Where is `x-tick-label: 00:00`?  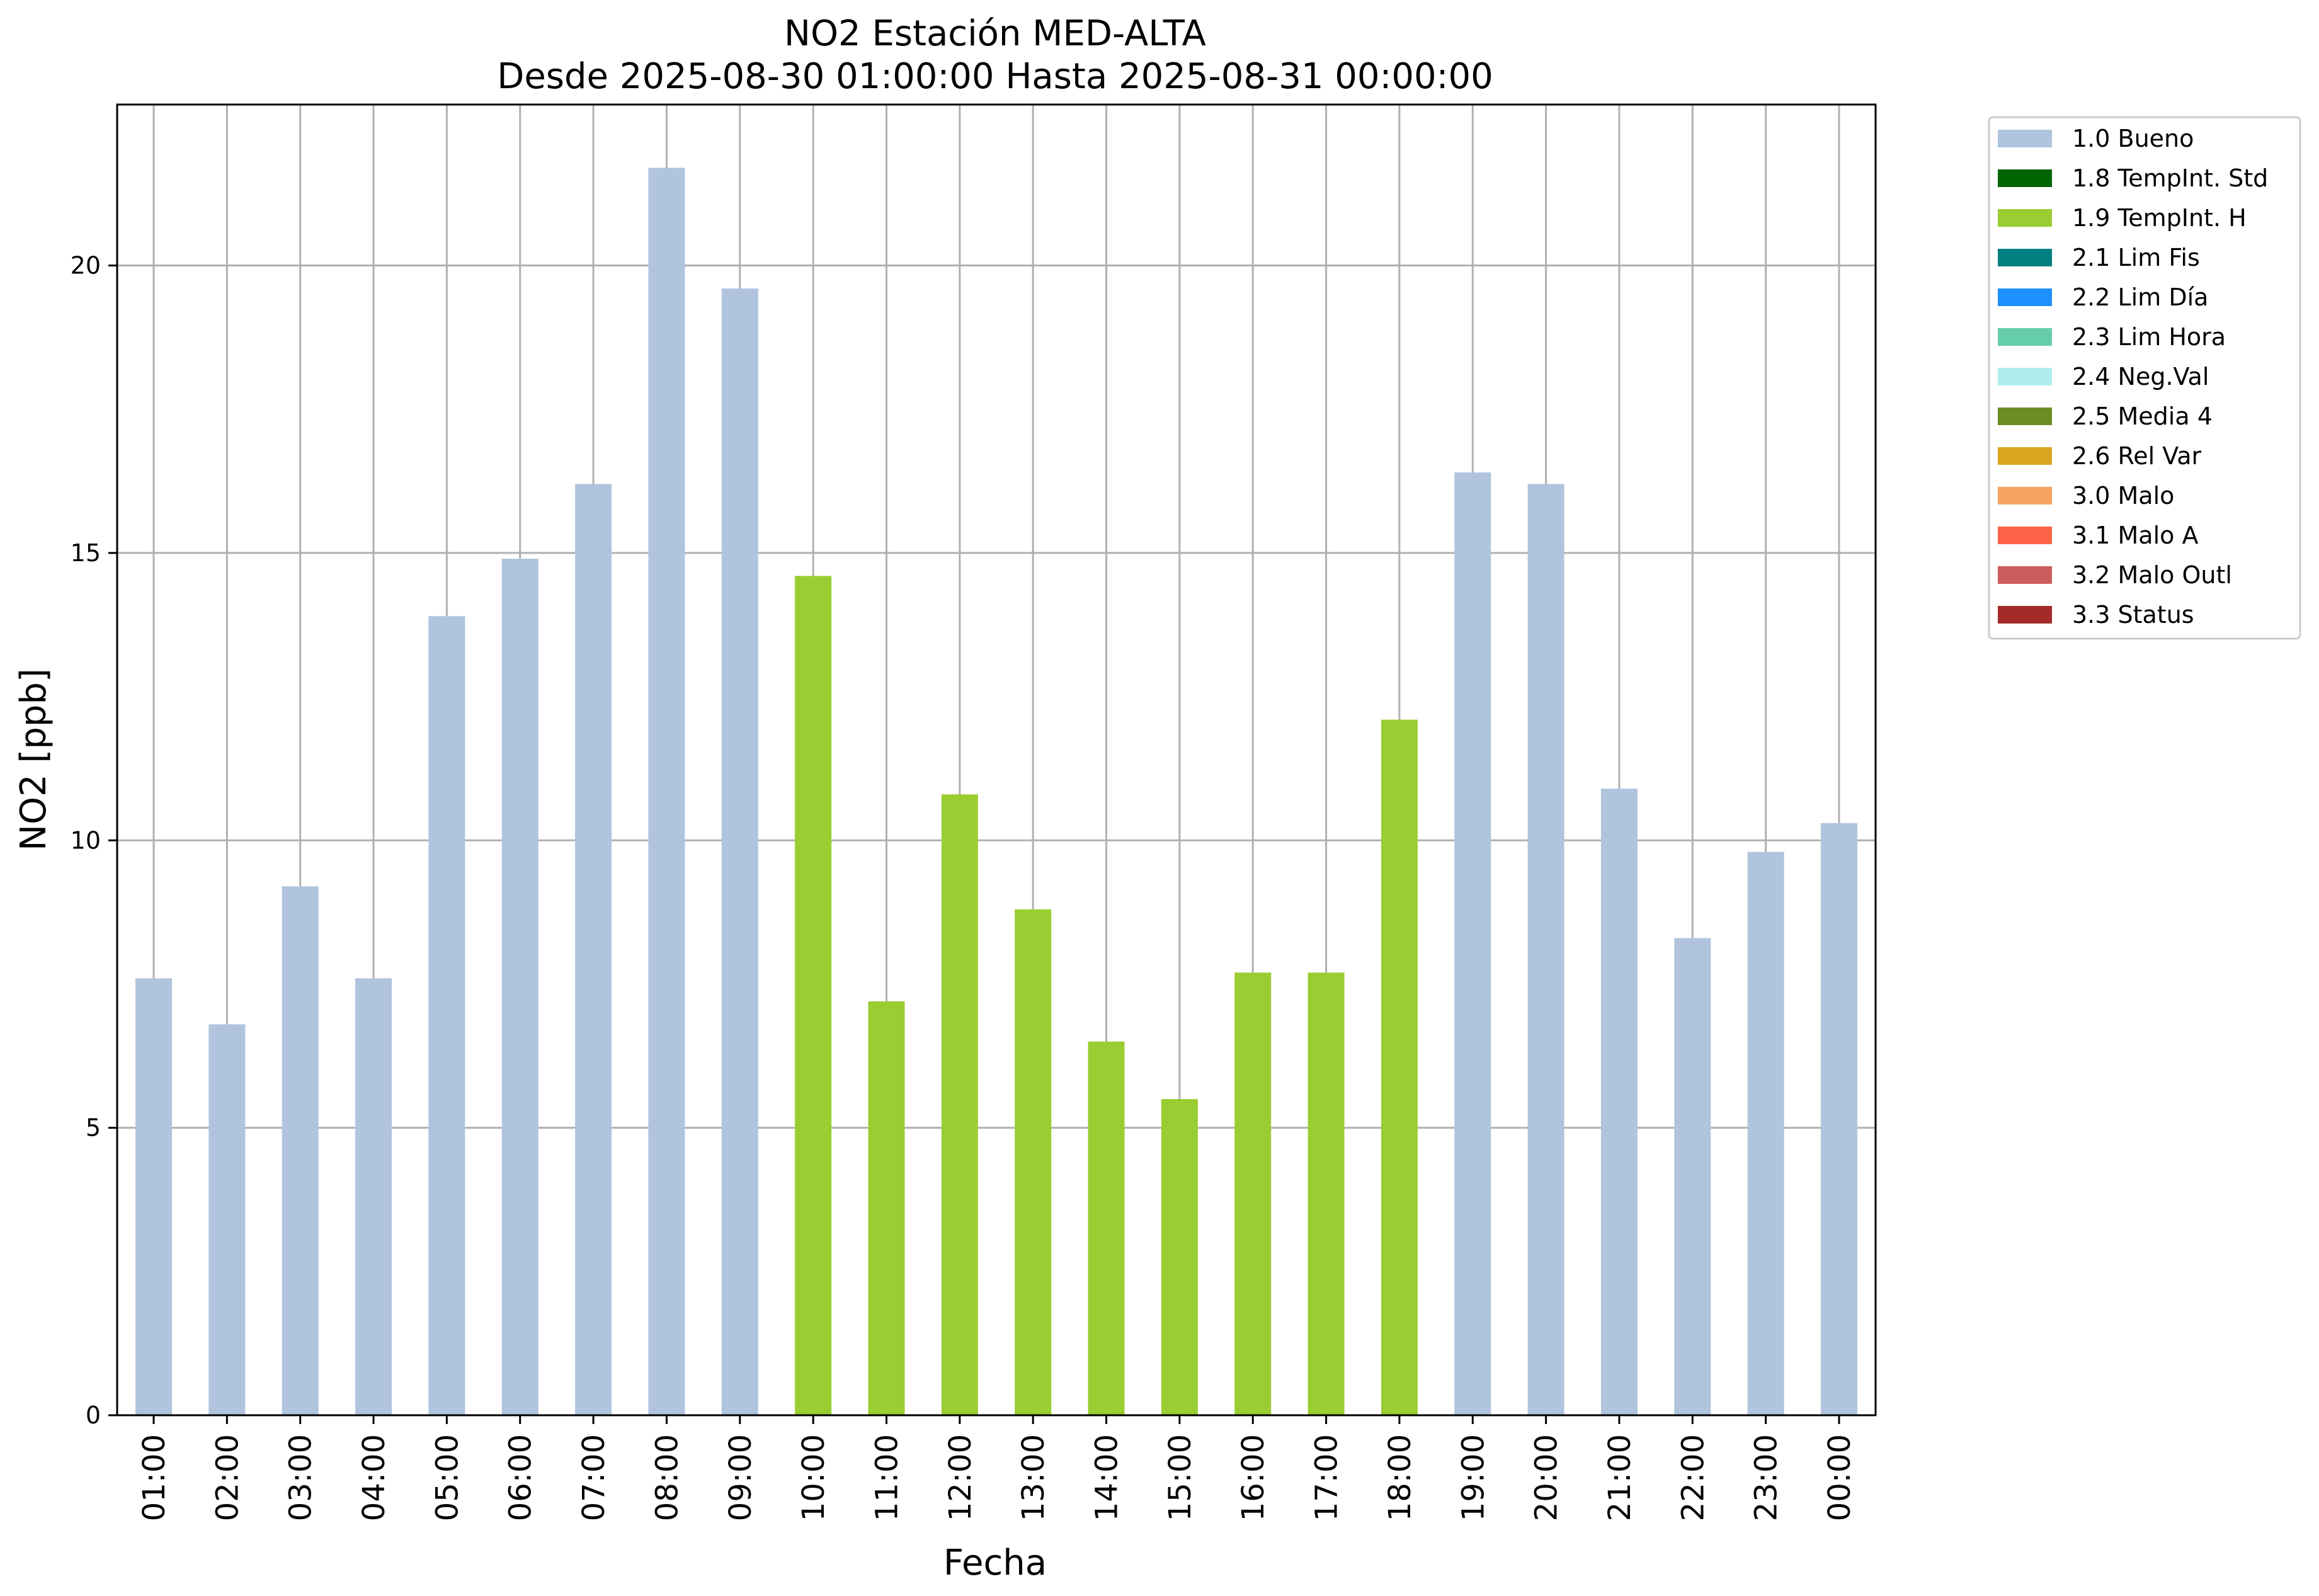 x-tick-label: 00:00 is located at coordinates (1839, 1477).